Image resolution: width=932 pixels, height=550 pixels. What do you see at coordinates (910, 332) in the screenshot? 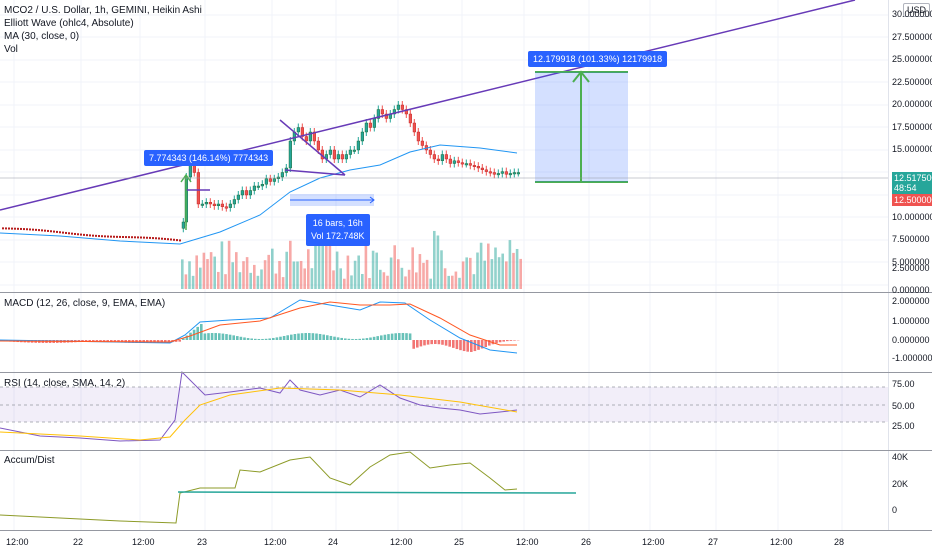
I see `macd-axis` at bounding box center [910, 332].